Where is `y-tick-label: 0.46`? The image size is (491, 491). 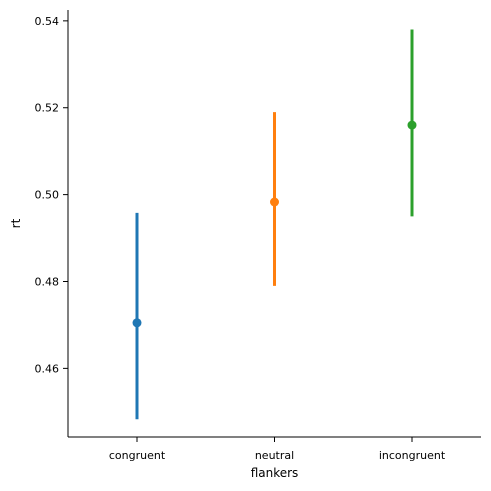
y-tick-label: 0.46 is located at coordinates (47, 368).